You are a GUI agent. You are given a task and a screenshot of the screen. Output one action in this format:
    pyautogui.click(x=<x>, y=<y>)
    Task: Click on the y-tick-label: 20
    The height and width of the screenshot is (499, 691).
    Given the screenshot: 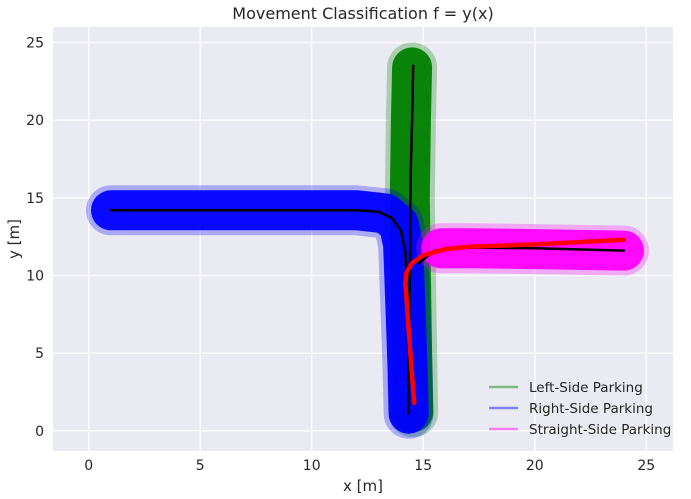 What is the action you would take?
    pyautogui.click(x=35, y=121)
    